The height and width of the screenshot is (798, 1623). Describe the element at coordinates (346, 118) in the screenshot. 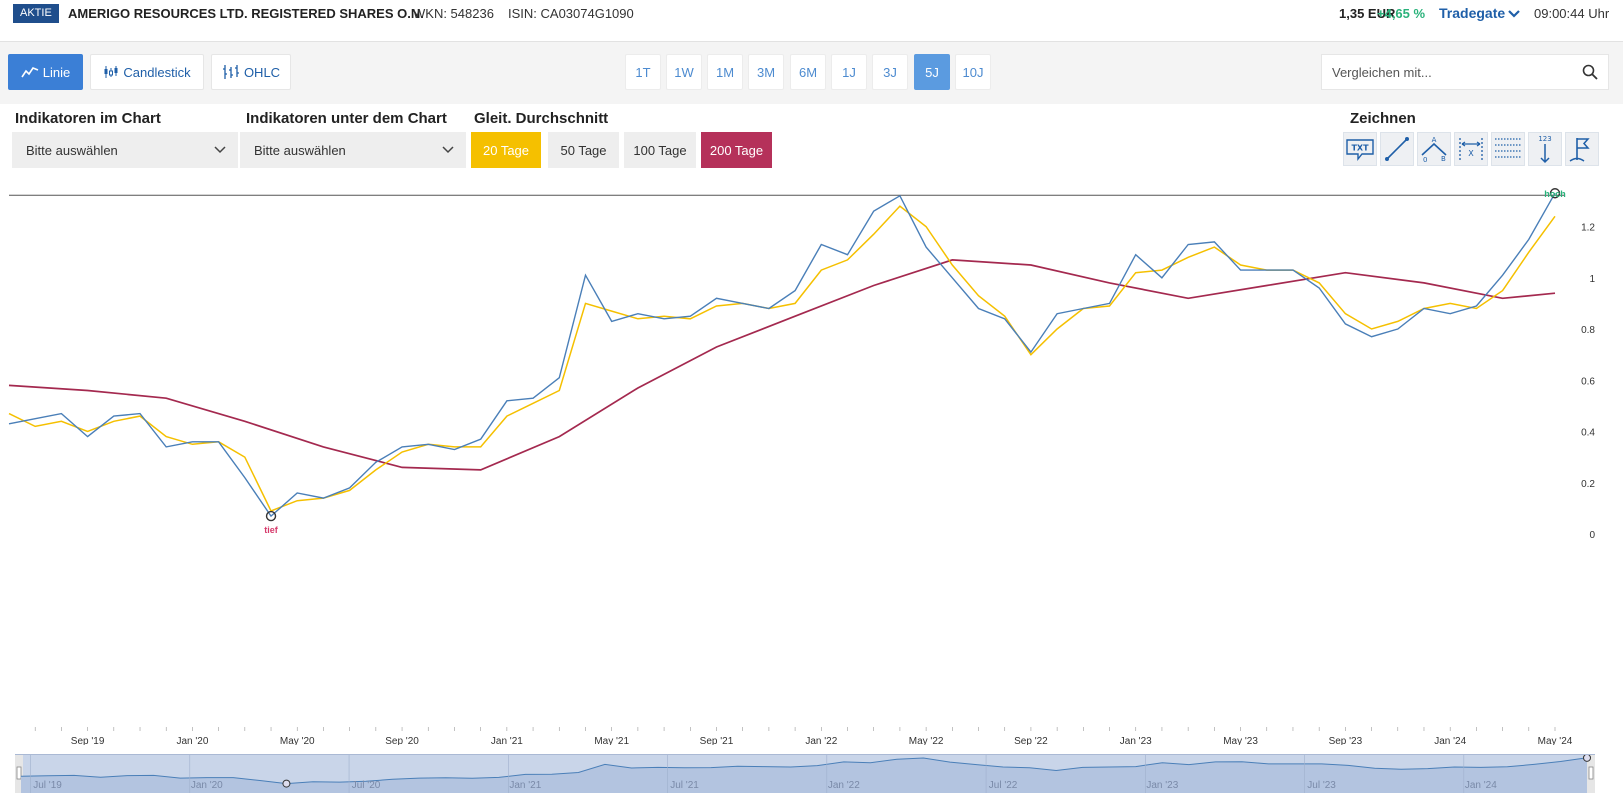

I see `indicators-under-chart-label: Indikatoren unter dem Chart` at that location.